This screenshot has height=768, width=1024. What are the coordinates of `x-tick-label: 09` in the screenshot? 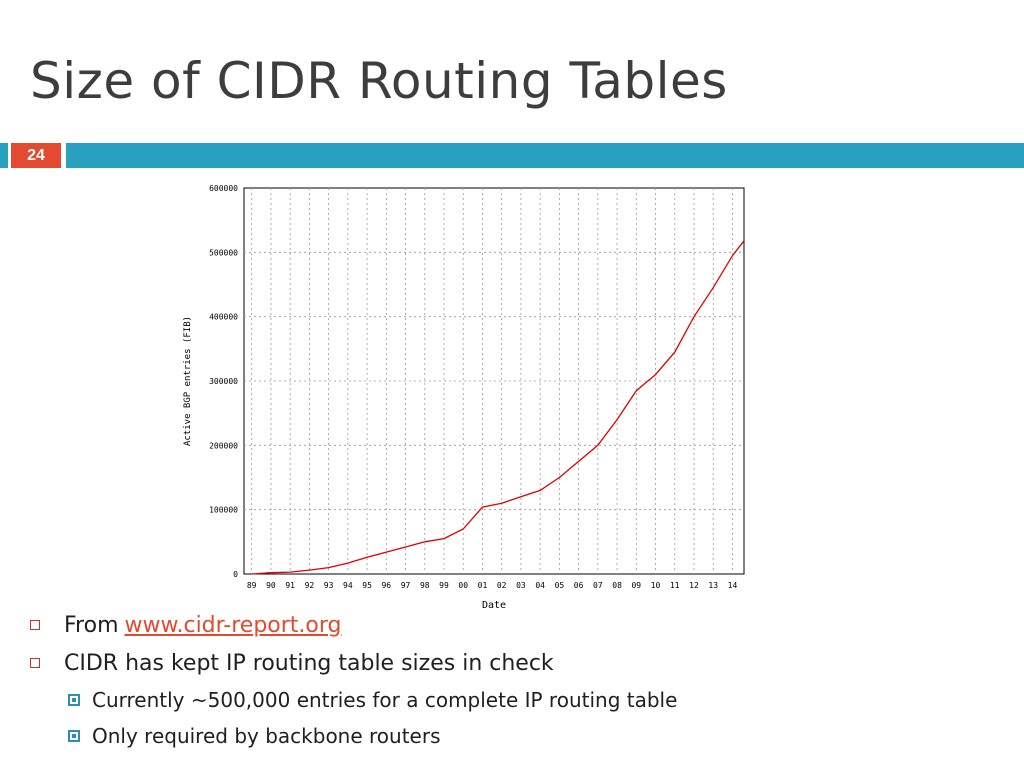 It's located at (636, 585).